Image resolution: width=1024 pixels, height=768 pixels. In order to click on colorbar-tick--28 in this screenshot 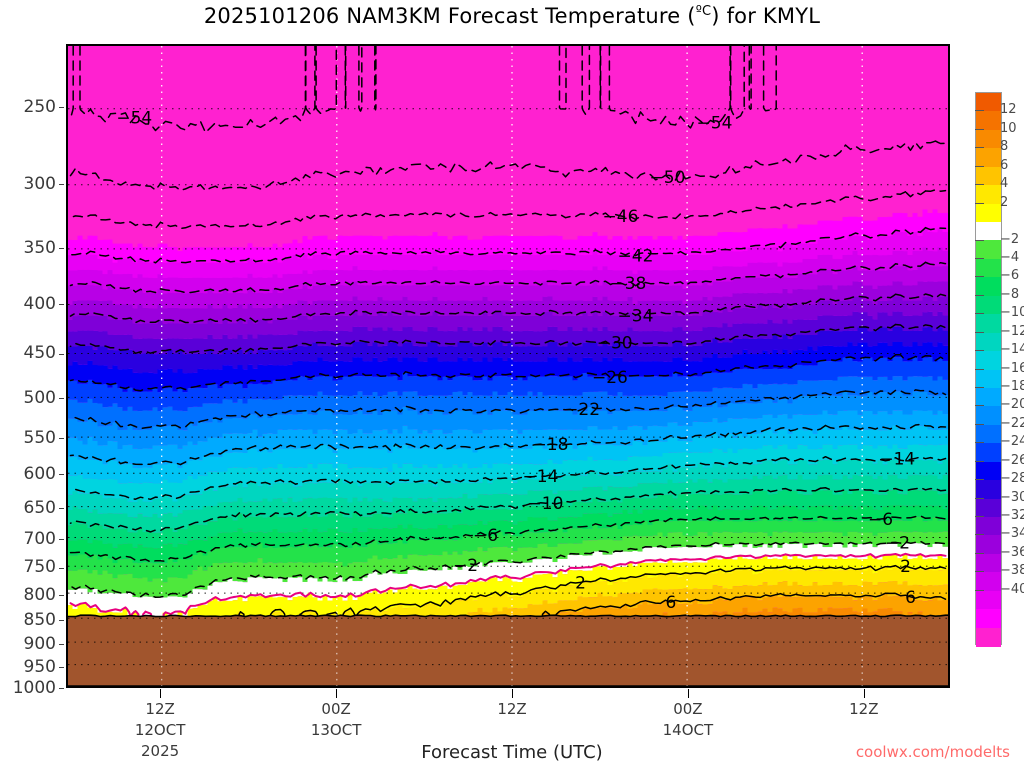, I will do `click(979, 480)`.